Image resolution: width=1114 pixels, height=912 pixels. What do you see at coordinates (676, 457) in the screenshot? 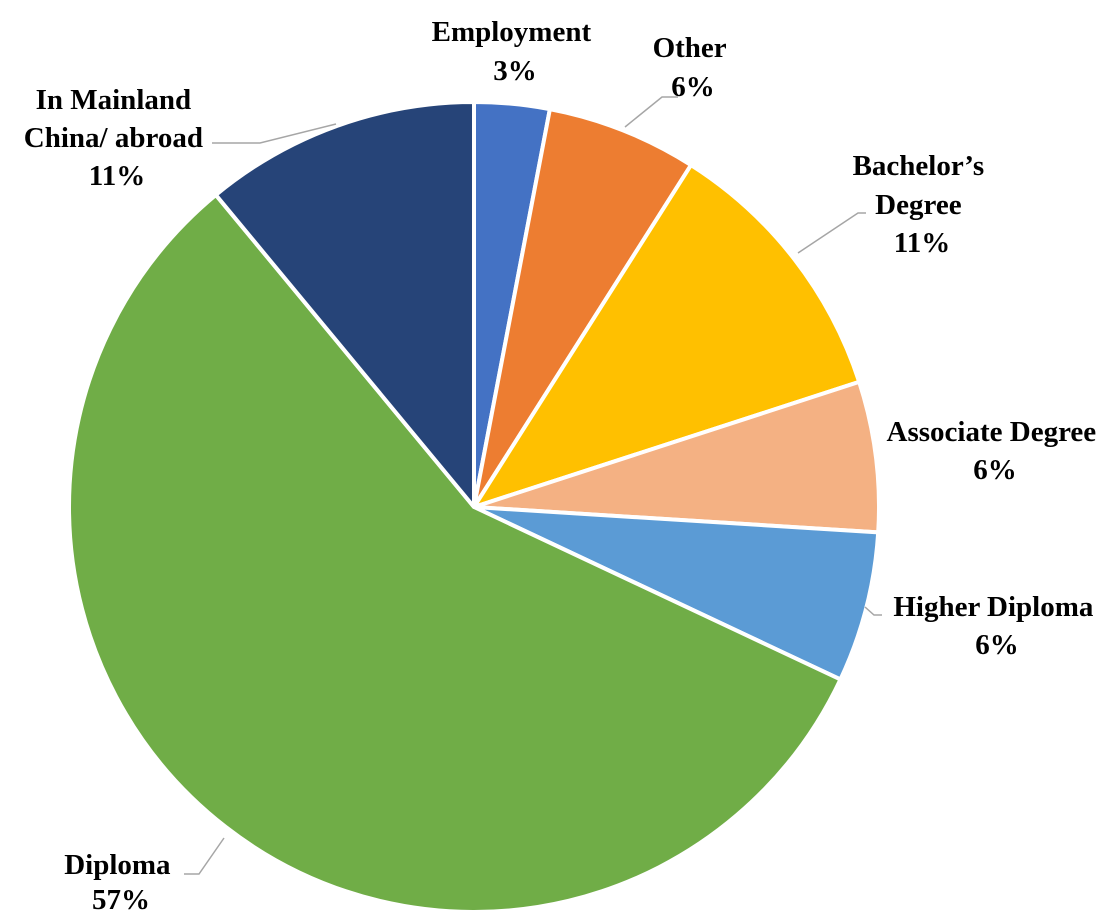
I see `pie-slice-associate` at bounding box center [676, 457].